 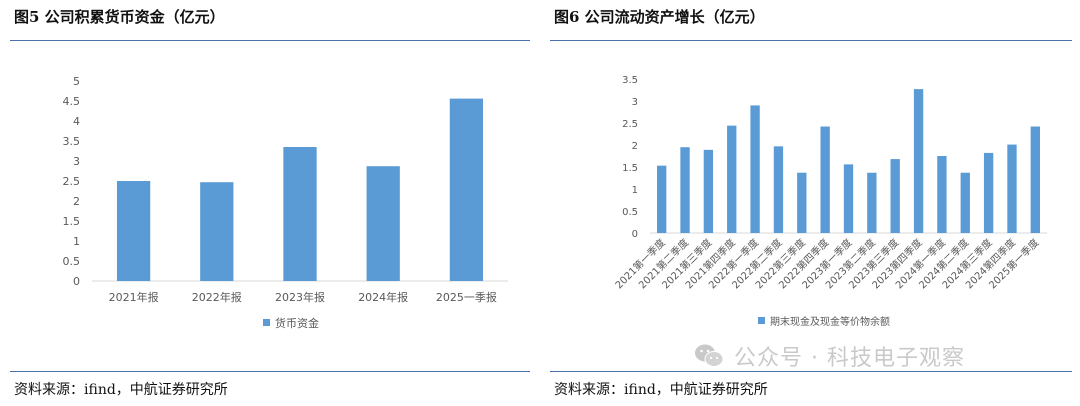 What do you see at coordinates (300, 297) in the screenshot?
I see `x-tick-label: 2023年报` at bounding box center [300, 297].